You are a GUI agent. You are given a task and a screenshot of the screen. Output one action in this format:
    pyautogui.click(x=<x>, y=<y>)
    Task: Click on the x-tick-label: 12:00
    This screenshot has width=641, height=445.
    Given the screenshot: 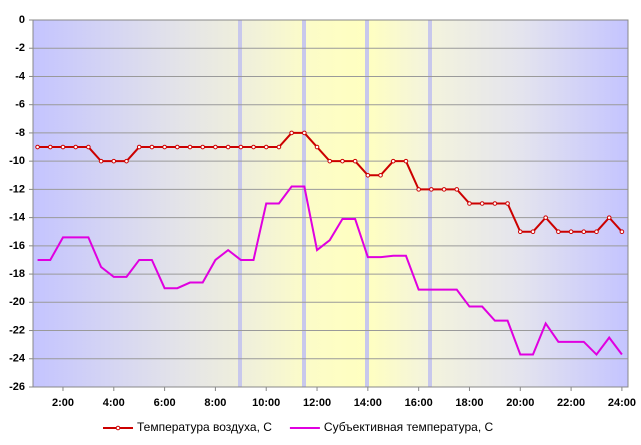 What is the action you would take?
    pyautogui.click(x=317, y=403)
    